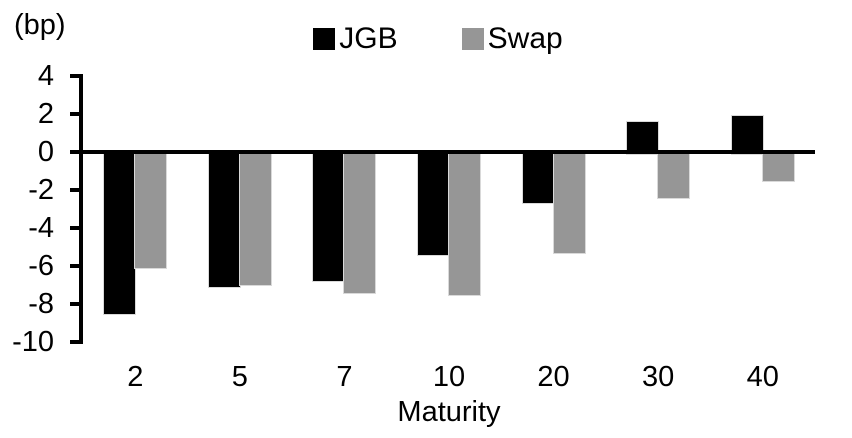  What do you see at coordinates (81, 209) in the screenshot?
I see `y-axis-line` at bounding box center [81, 209].